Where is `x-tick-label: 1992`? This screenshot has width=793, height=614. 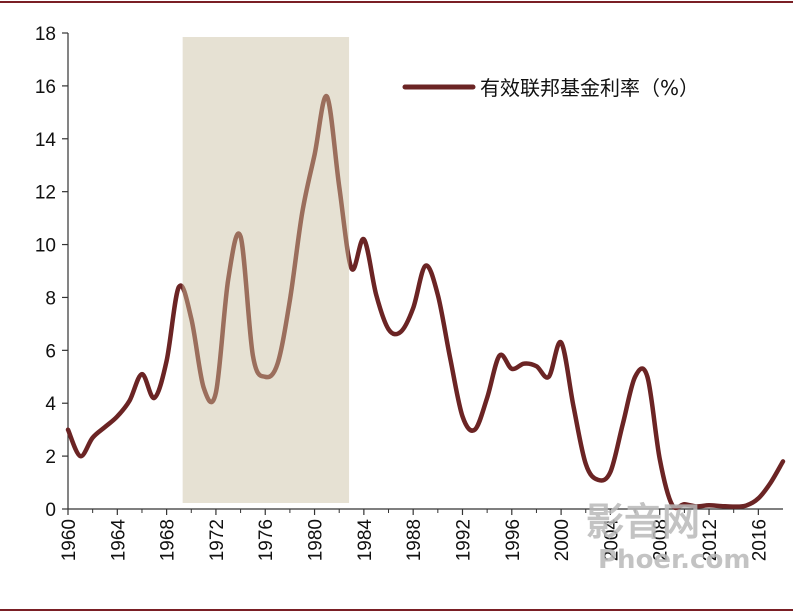
x-tick-label: 1992 is located at coordinates (463, 540).